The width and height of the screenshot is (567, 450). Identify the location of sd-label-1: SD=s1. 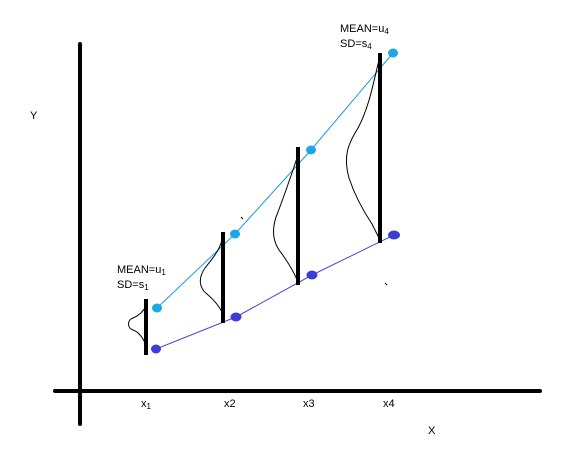
(133, 285).